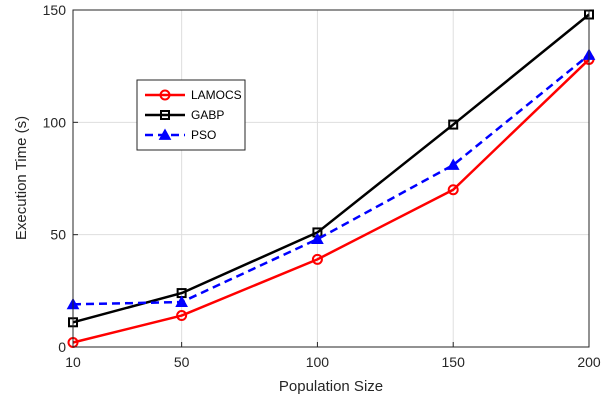 This screenshot has width=610, height=400. I want to click on y-axis-label: Execution Time (s), so click(21, 178).